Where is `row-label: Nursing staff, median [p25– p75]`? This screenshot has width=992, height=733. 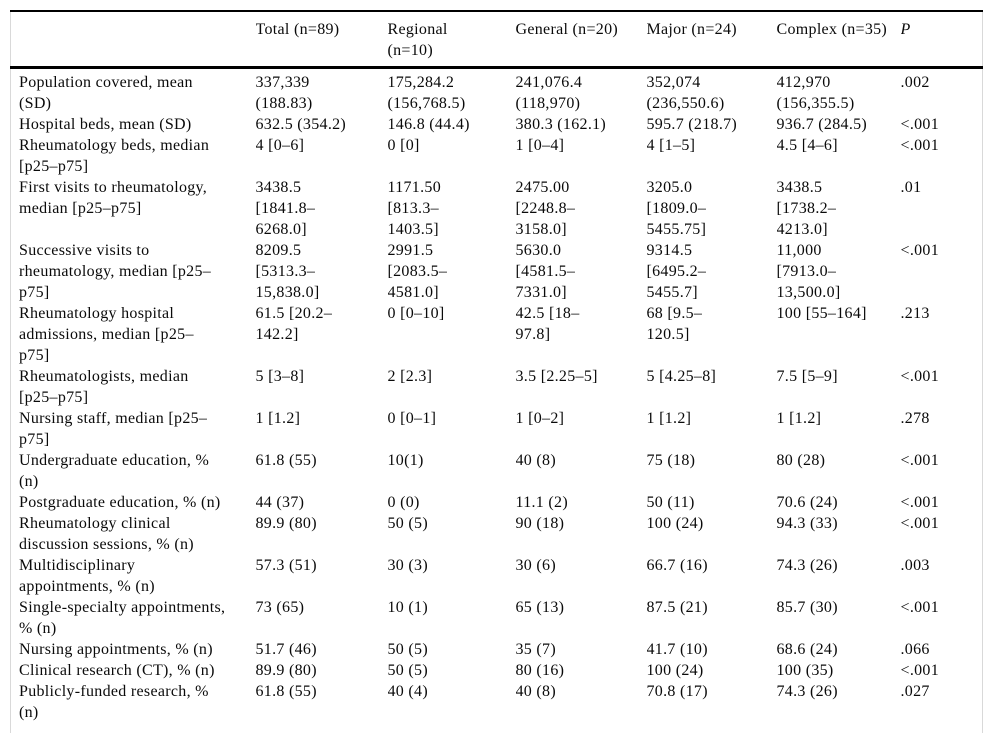
row-label: Nursing staff, median [p25– p75] is located at coordinates (113, 429).